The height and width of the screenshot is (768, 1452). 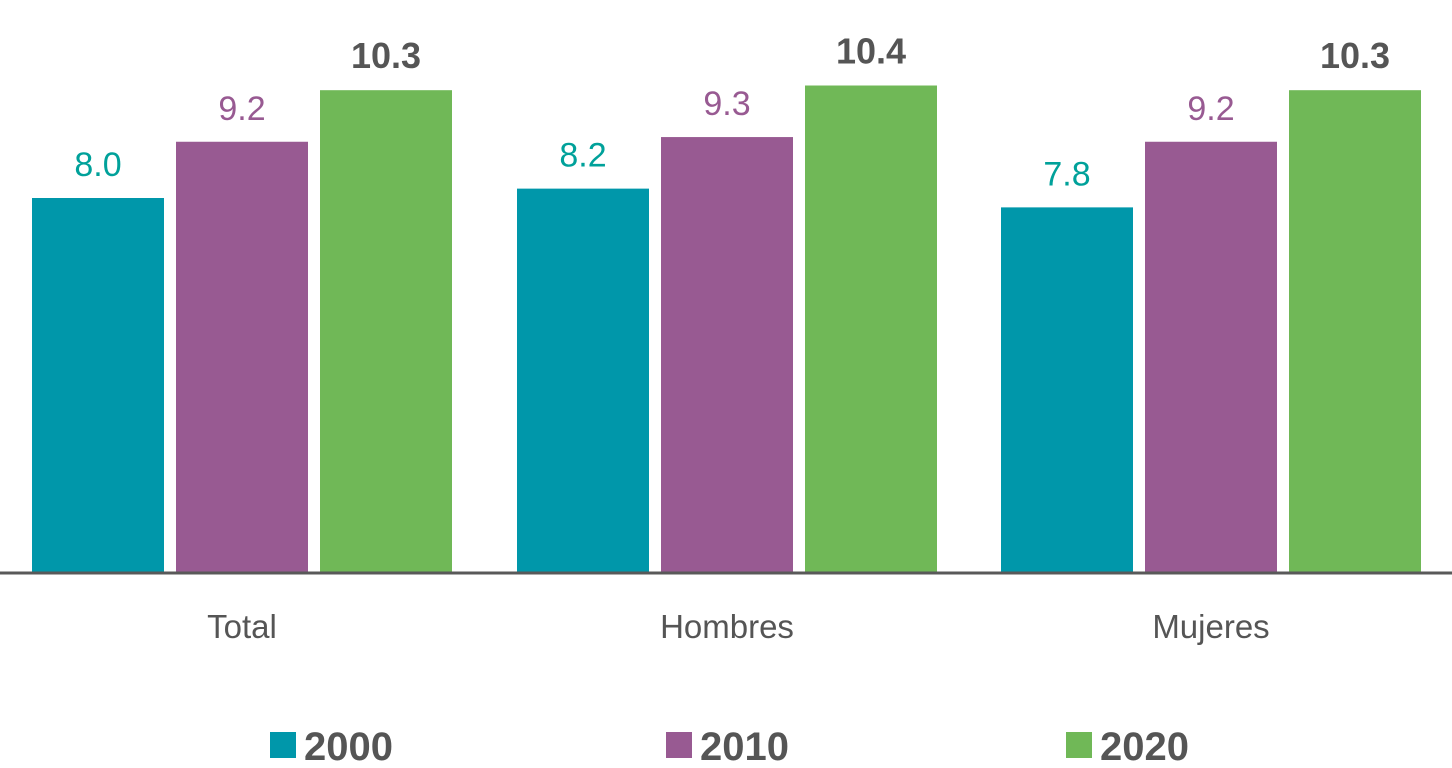 I want to click on legend-label-2020: 2020, so click(x=1144, y=746).